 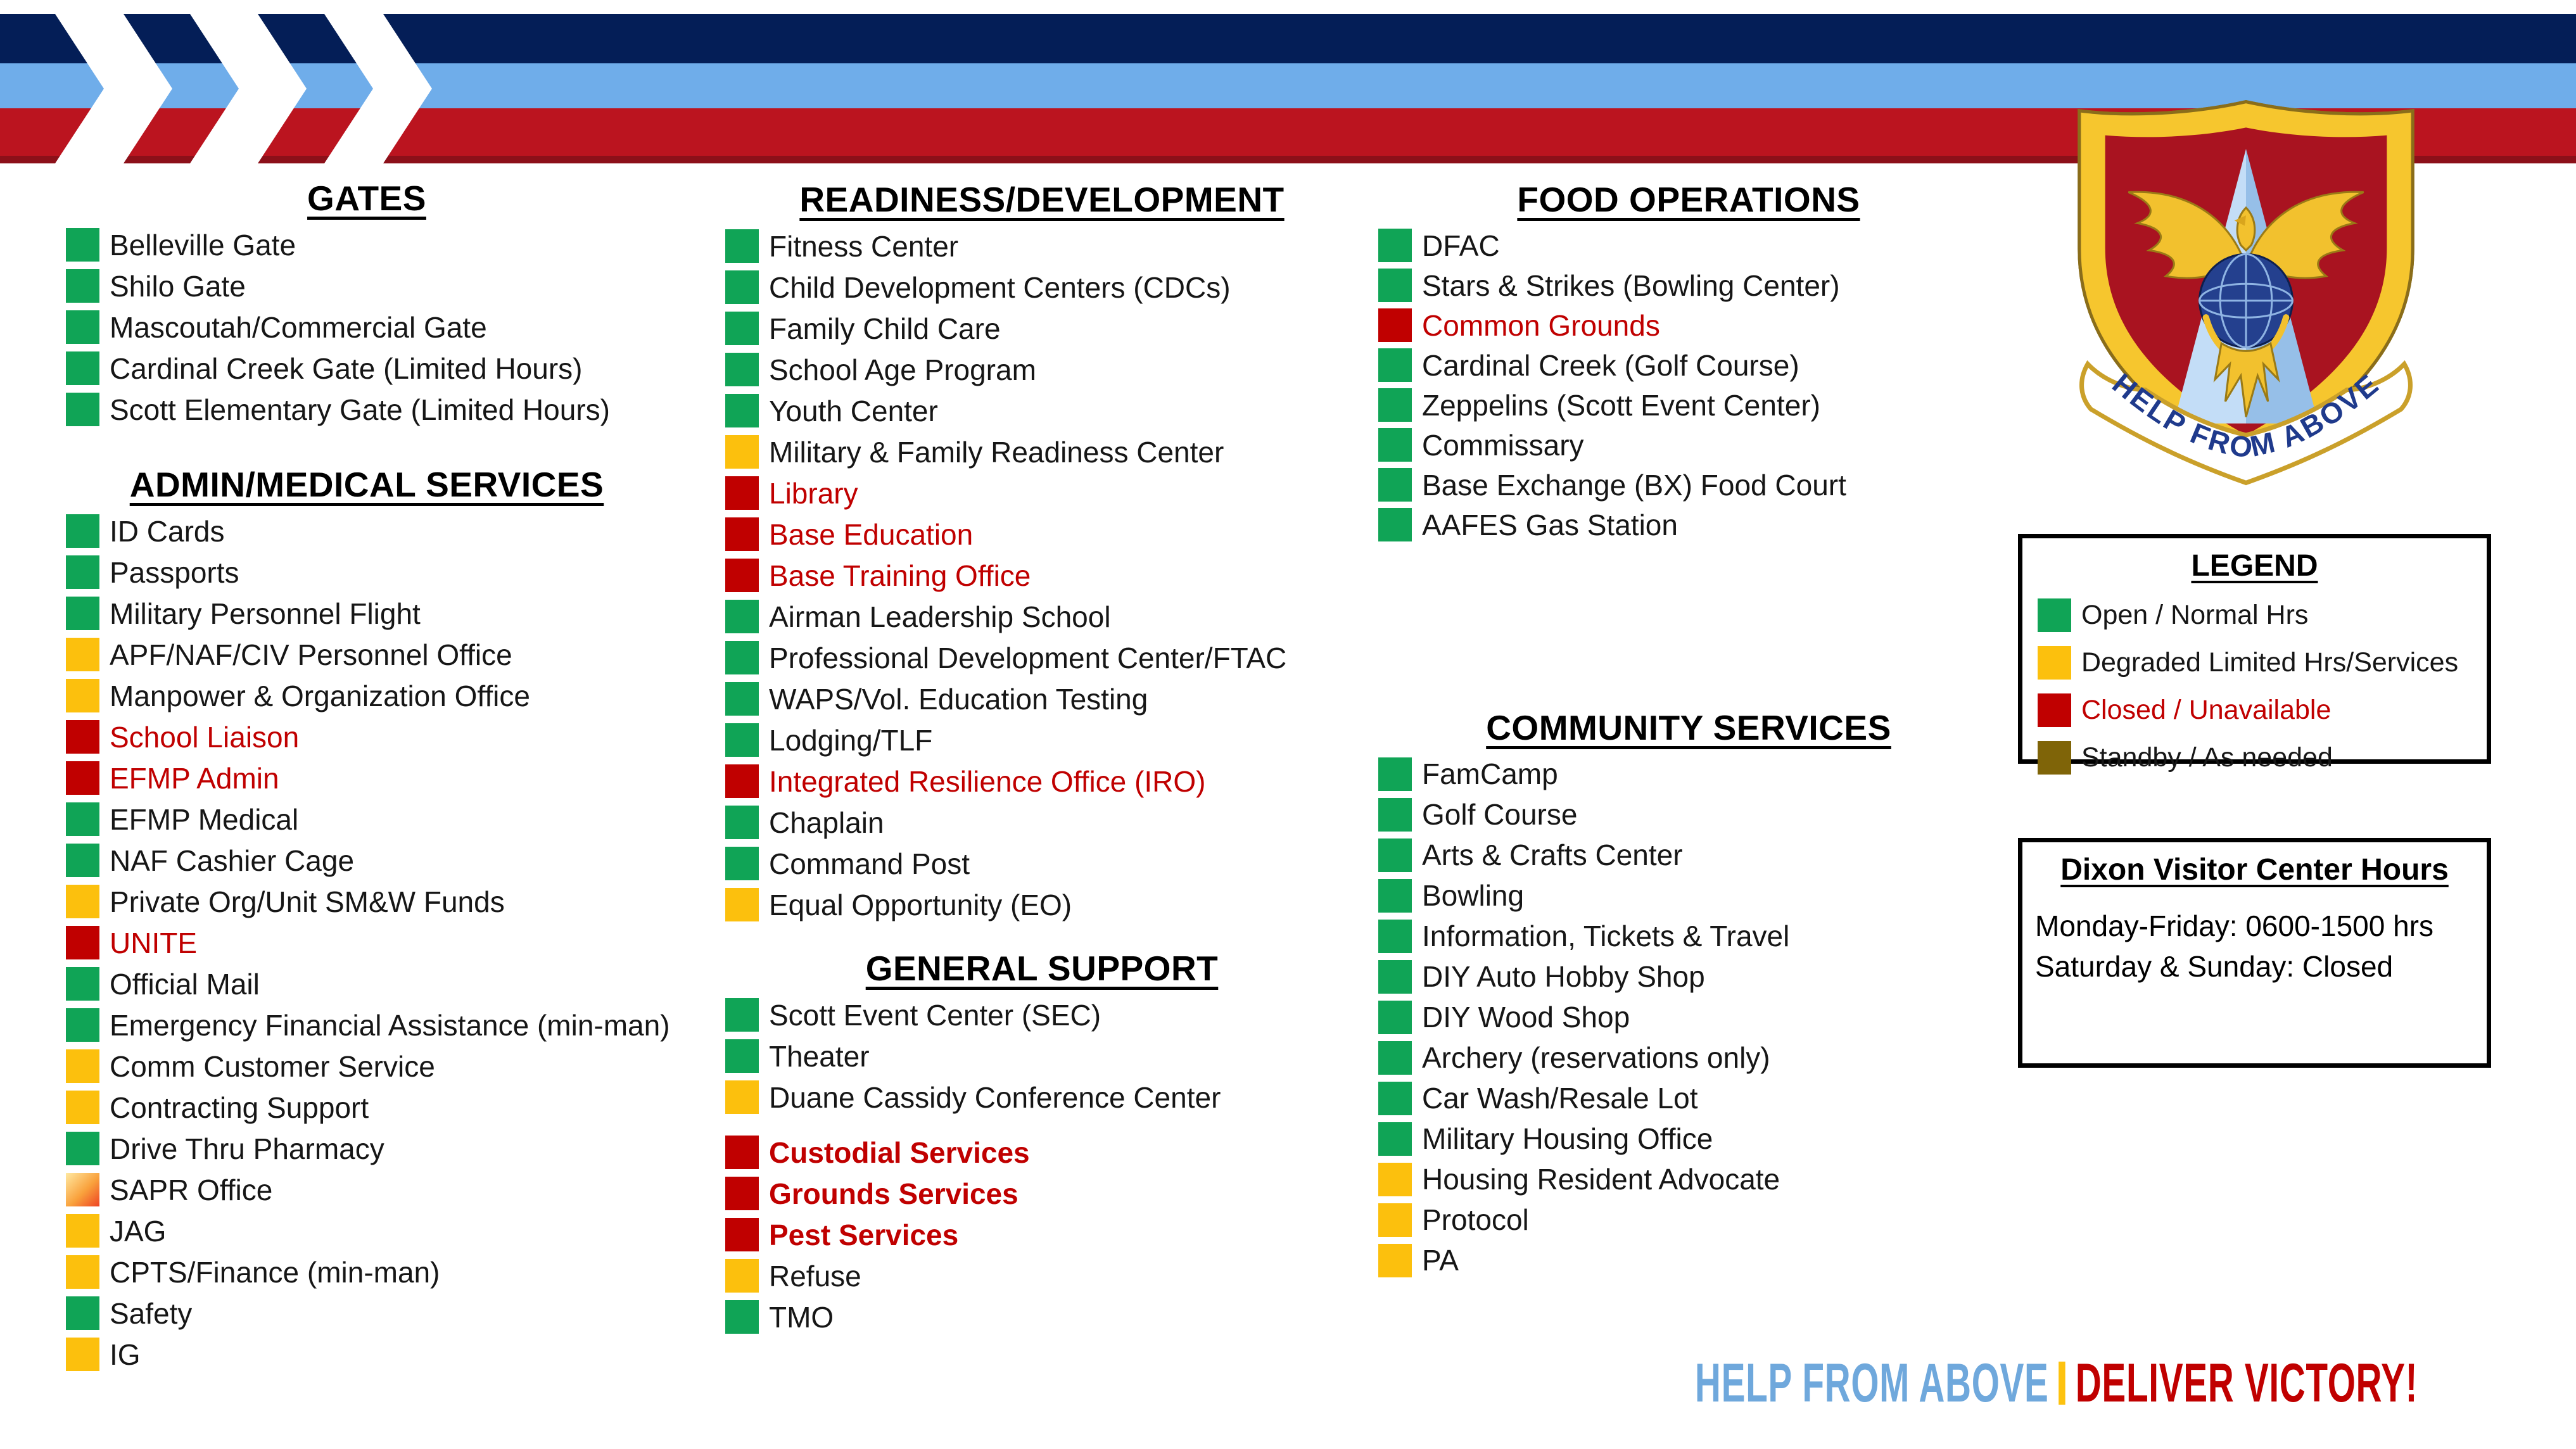 What do you see at coordinates (367, 409) in the screenshot?
I see `status-item-row: Scott Elementary Gate (Limited Hours)` at bounding box center [367, 409].